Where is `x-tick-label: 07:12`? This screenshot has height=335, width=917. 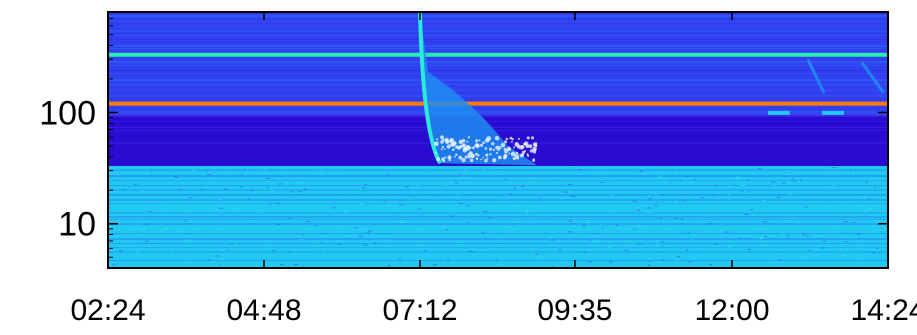
x-tick-label: 07:12 is located at coordinates (419, 310).